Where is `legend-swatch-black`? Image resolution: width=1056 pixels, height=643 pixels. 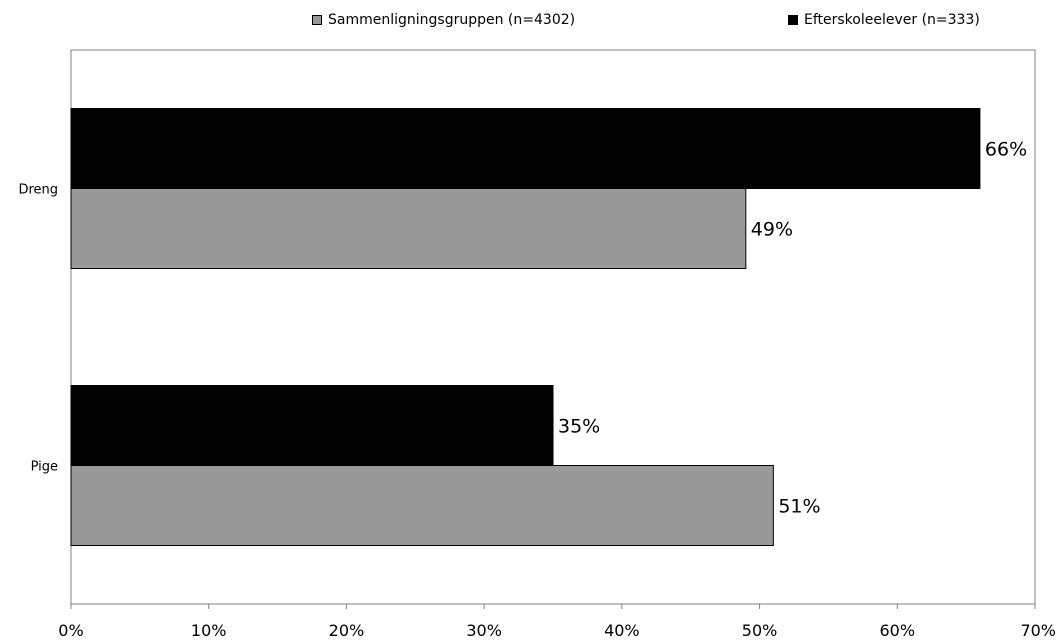
legend-swatch-black is located at coordinates (793, 20).